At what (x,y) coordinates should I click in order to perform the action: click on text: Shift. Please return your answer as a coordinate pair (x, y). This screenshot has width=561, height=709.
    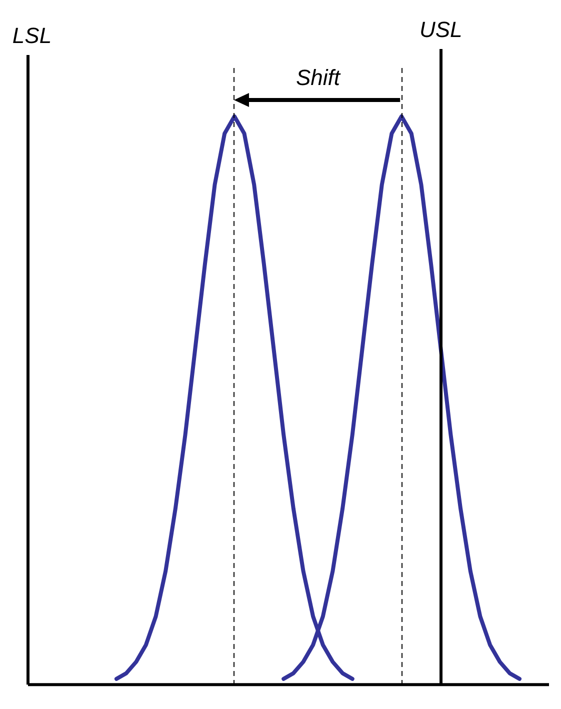
    Looking at the image, I should click on (318, 77).